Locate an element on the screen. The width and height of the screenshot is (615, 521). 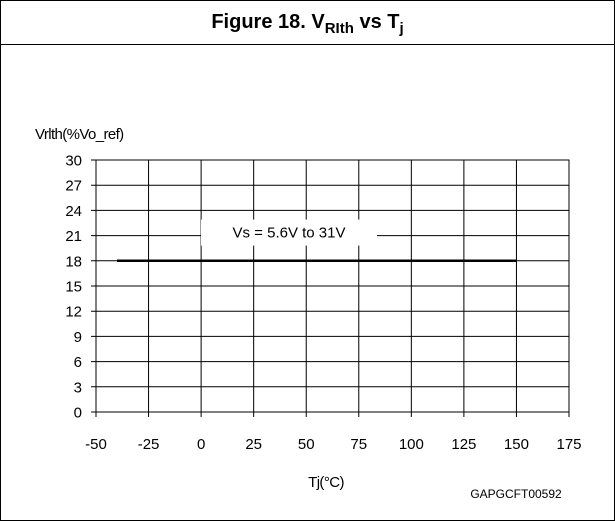
y-tick-label: 21 is located at coordinates (73, 236).